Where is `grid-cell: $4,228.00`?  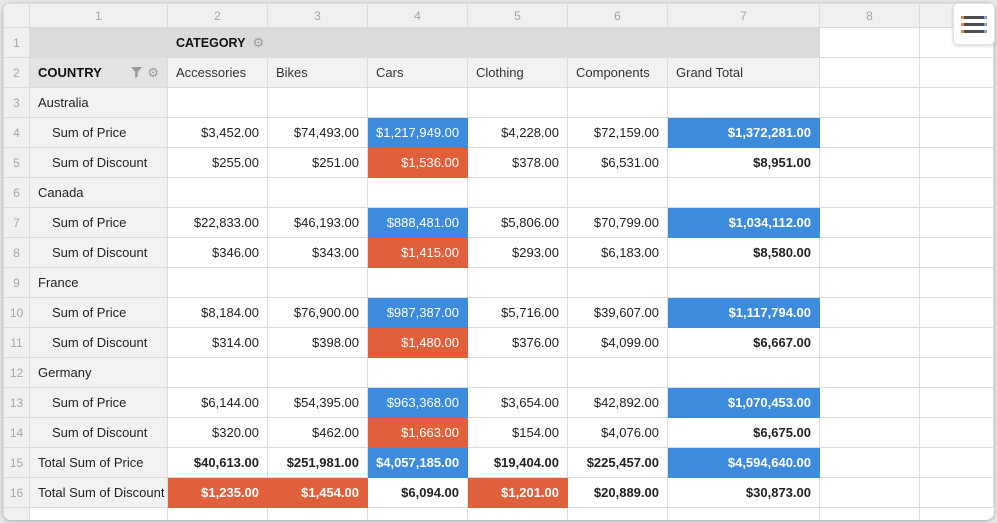
grid-cell: $4,228.00 is located at coordinates (517, 132).